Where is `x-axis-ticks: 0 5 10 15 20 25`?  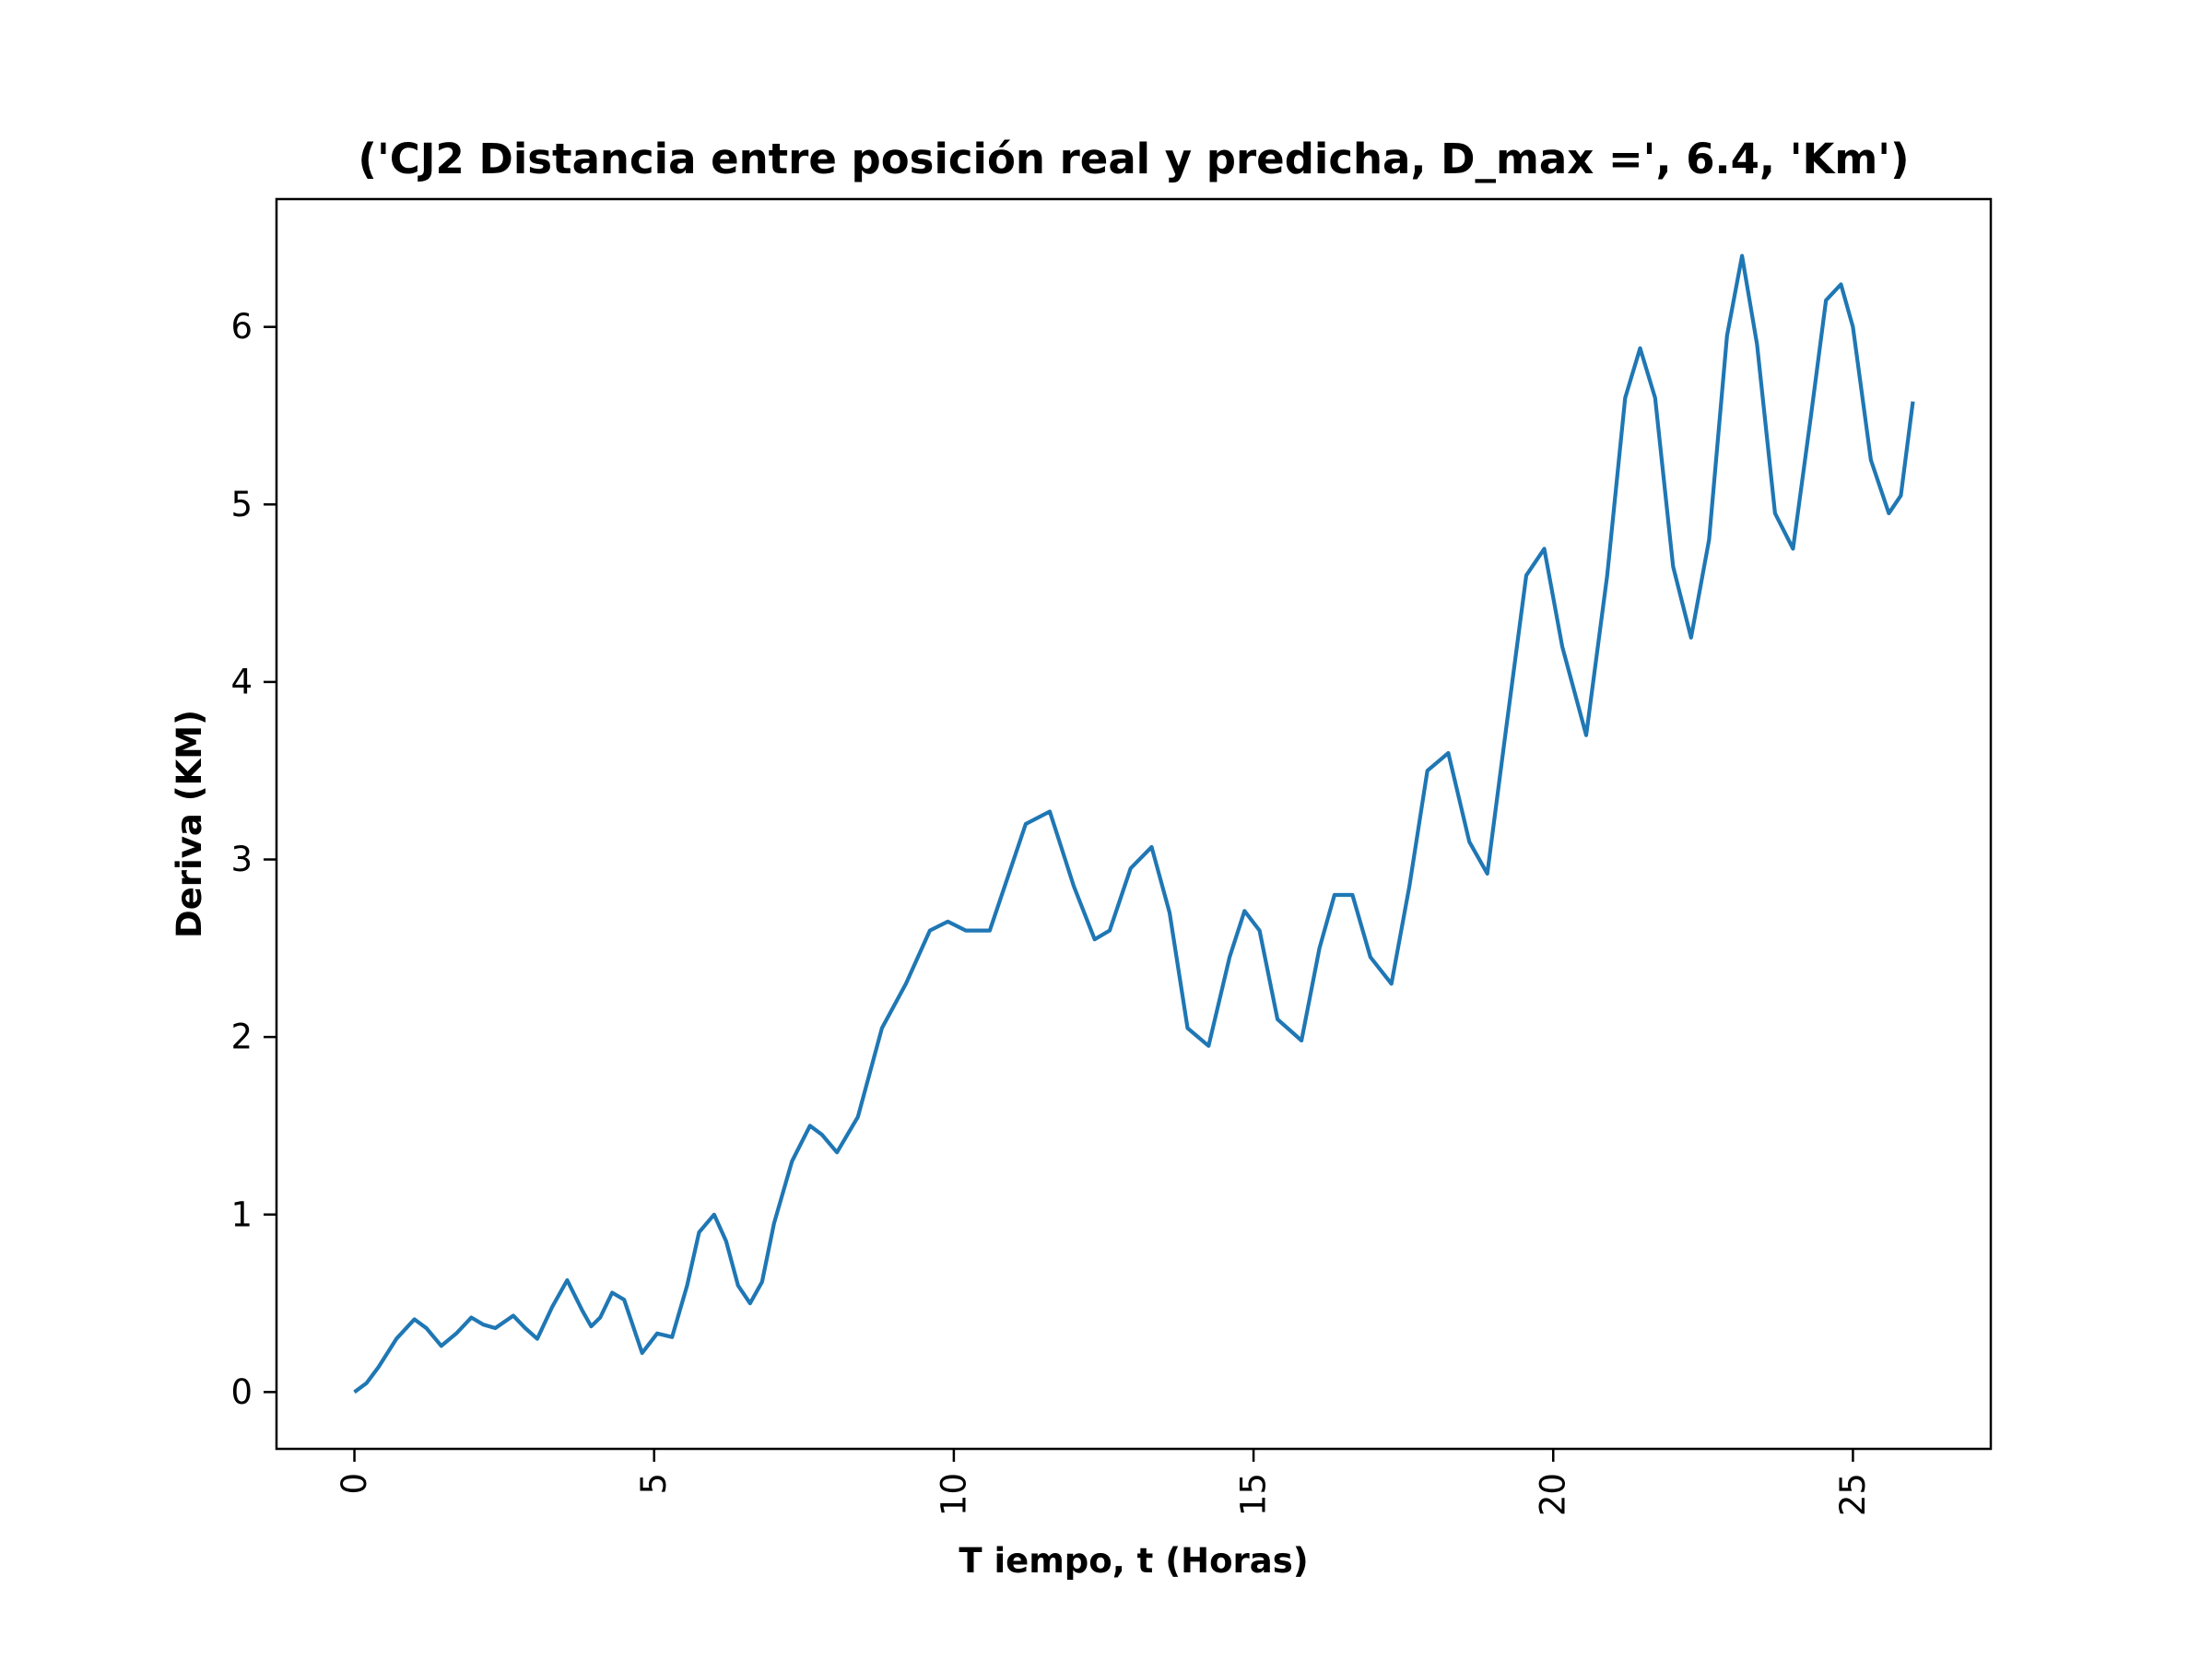
x-axis-ticks: 0 5 10 15 20 25 is located at coordinates (1104, 1482).